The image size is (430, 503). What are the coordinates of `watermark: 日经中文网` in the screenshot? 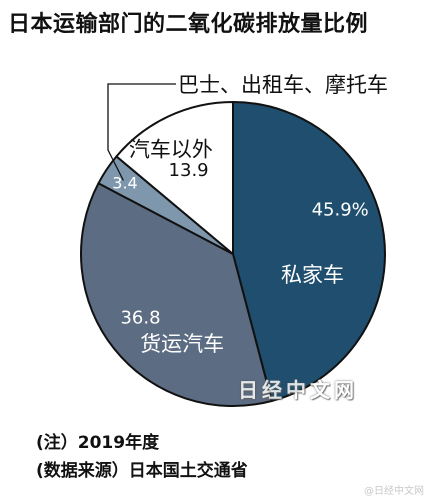 It's located at (298, 390).